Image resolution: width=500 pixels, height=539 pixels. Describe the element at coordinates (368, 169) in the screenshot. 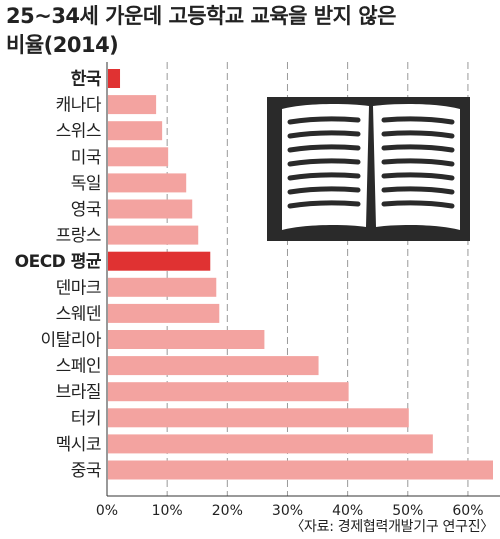

I see `open-book-icon` at that location.